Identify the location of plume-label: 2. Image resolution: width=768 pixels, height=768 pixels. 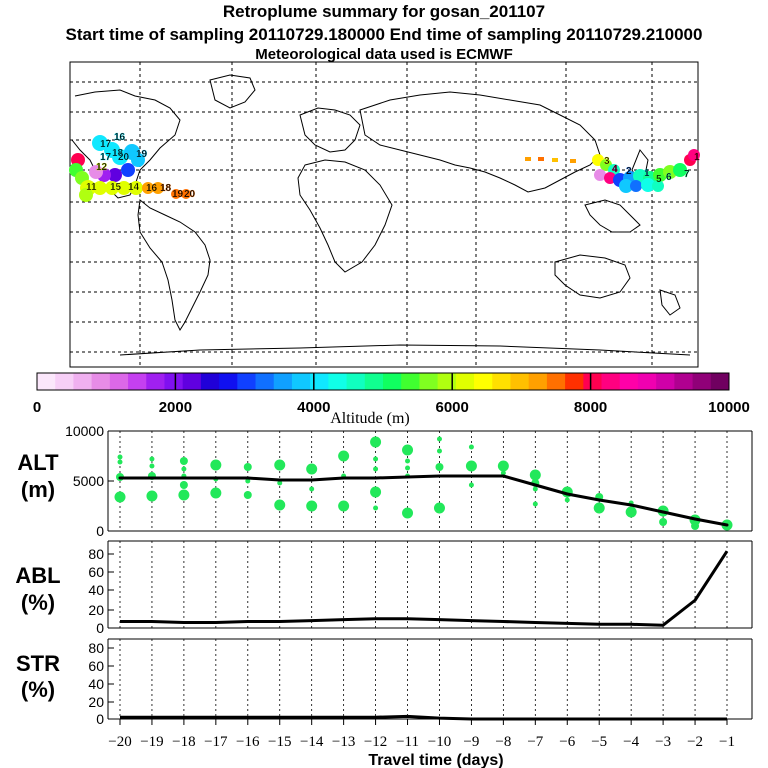
(629, 171).